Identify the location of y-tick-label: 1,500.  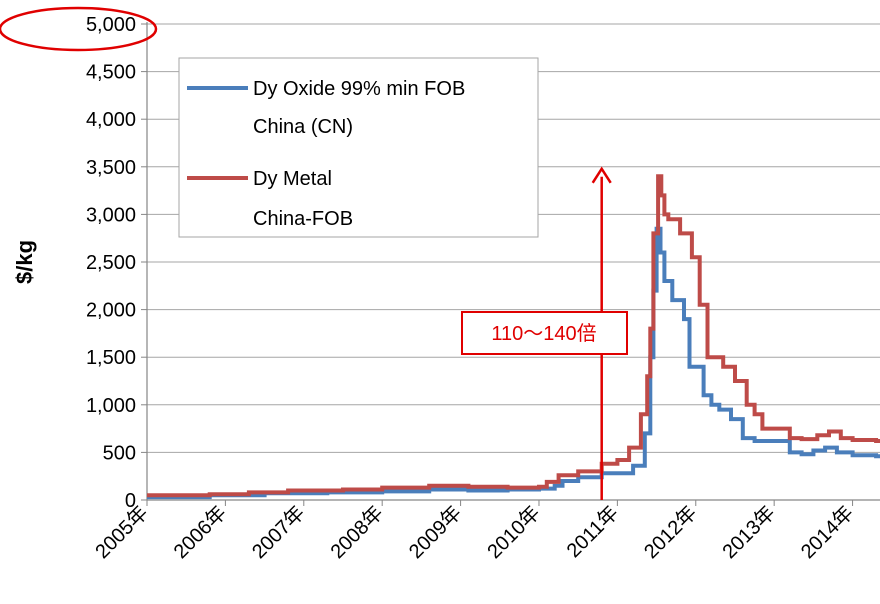
(111, 358).